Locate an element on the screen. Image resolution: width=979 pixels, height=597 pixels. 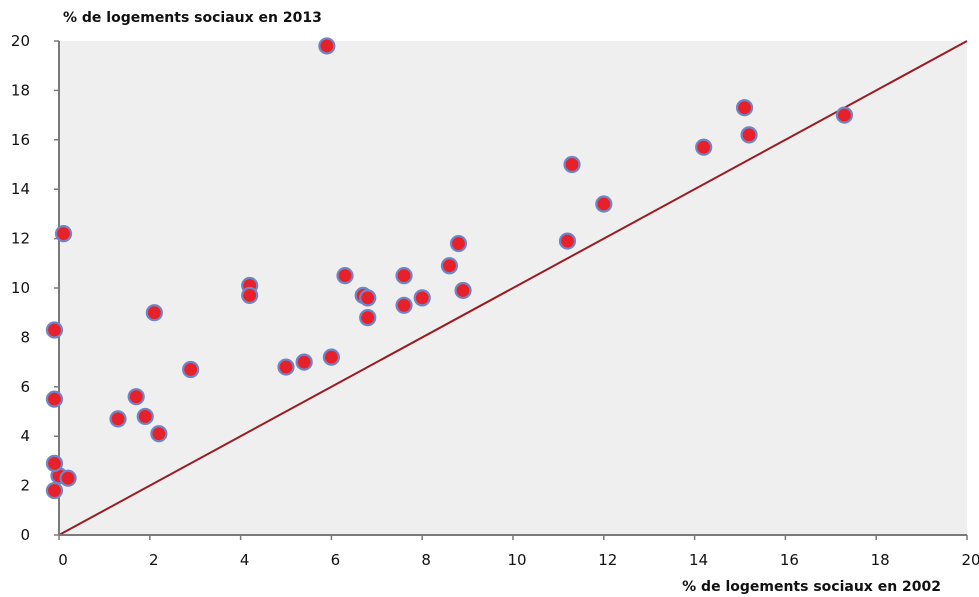
x-tick-label: 14 is located at coordinates (698, 560).